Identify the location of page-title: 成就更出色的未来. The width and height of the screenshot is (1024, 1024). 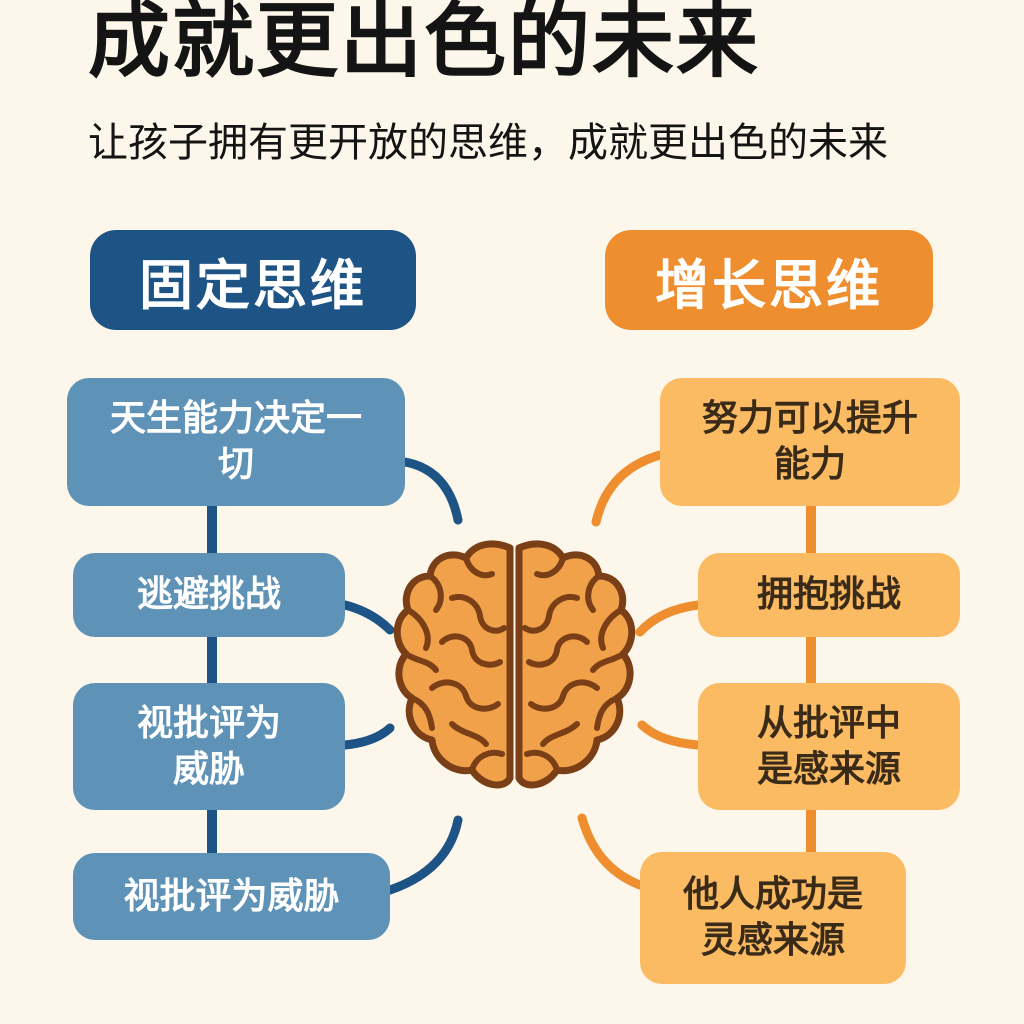
(424, 44).